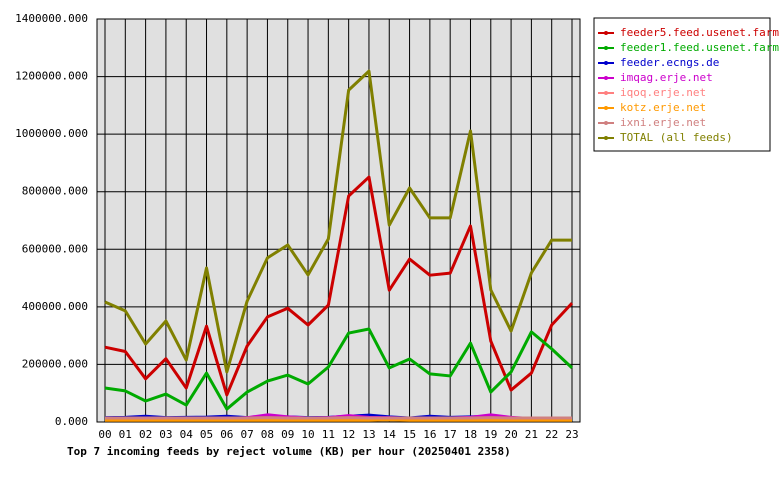  I want to click on x-tick-label: 22, so click(551, 434).